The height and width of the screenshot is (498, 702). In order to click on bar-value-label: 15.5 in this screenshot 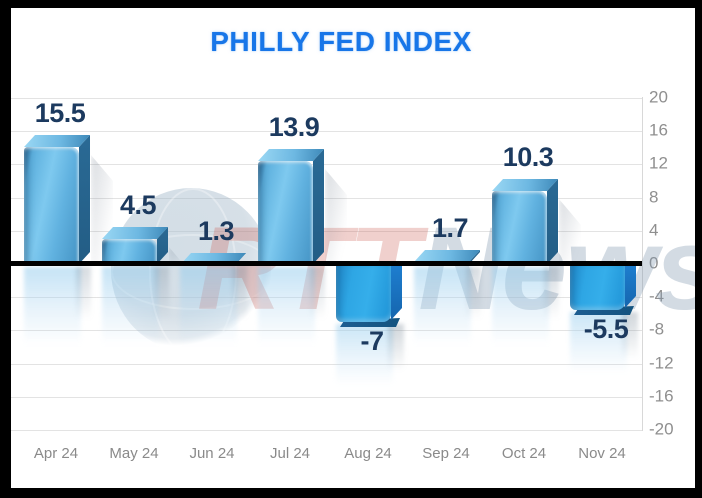, I will do `click(60, 113)`.